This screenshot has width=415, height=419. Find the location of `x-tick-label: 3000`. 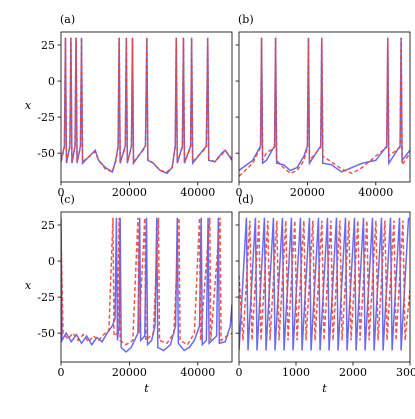

x-tick-label: 3000 is located at coordinates (405, 372).